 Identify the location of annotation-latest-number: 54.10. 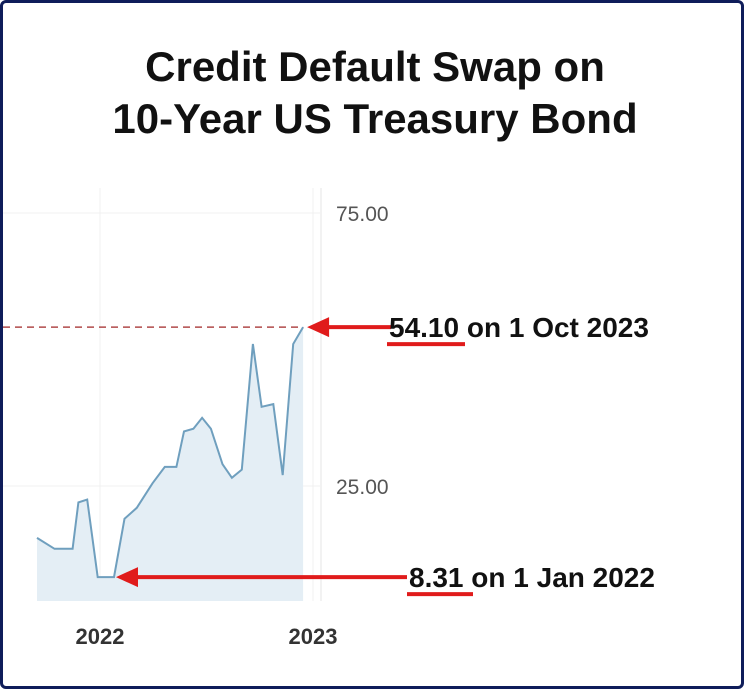
(424, 327).